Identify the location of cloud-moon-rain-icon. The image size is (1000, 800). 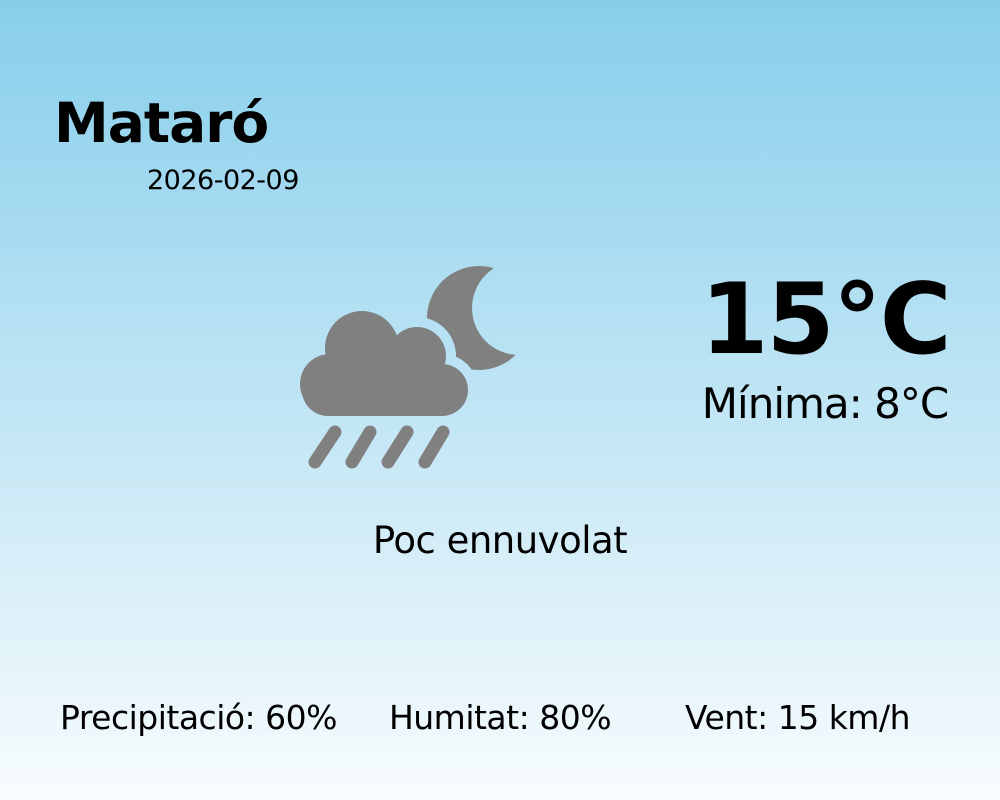
(415, 367).